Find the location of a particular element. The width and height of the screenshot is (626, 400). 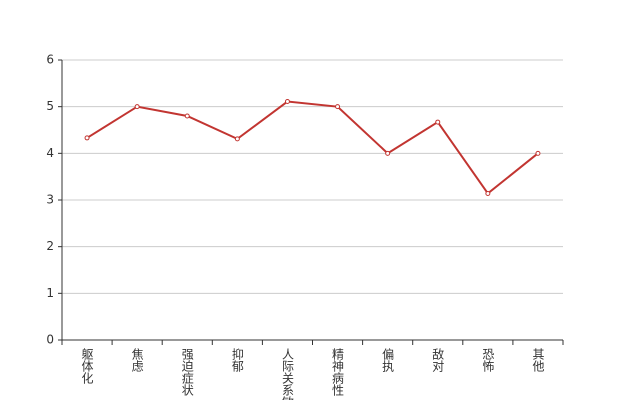

x-tick-label: 其他 is located at coordinates (538, 360).